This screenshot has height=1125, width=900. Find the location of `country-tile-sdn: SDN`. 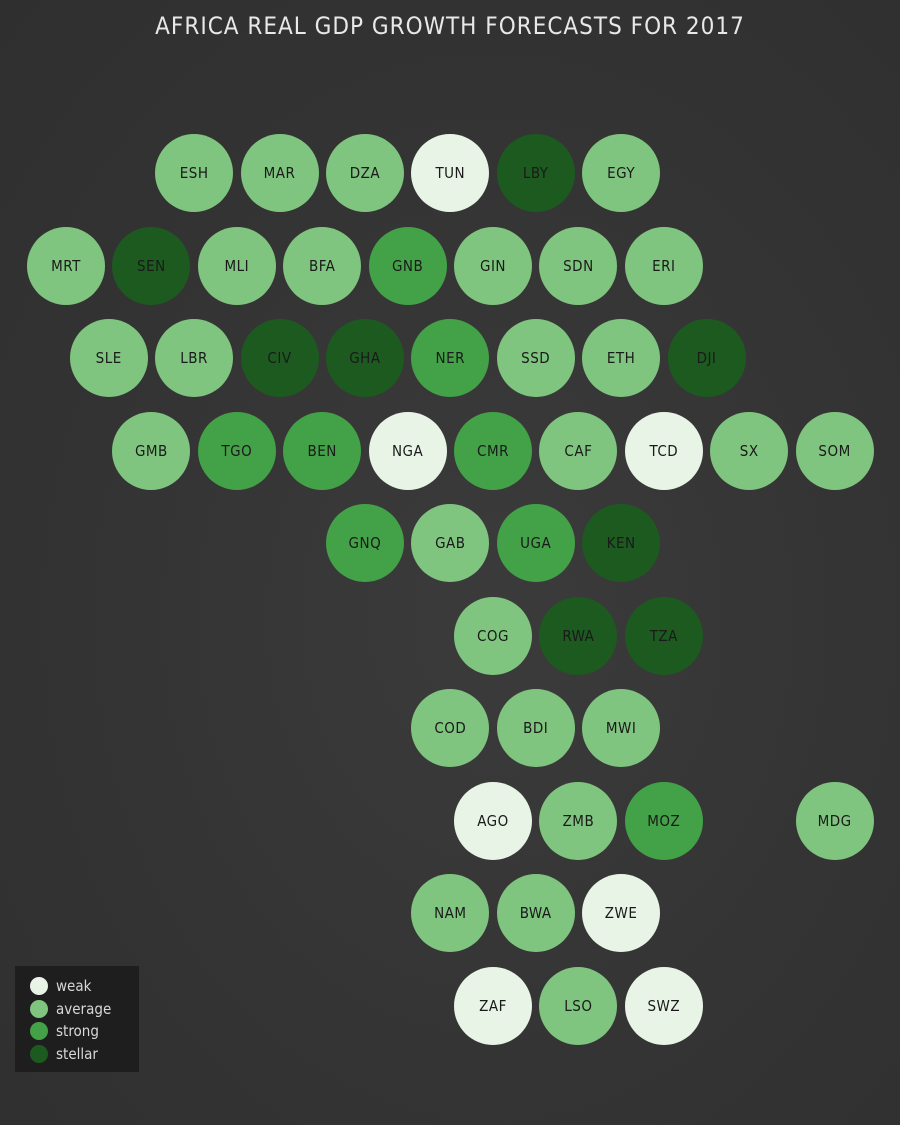

country-tile-sdn: SDN is located at coordinates (578, 265).